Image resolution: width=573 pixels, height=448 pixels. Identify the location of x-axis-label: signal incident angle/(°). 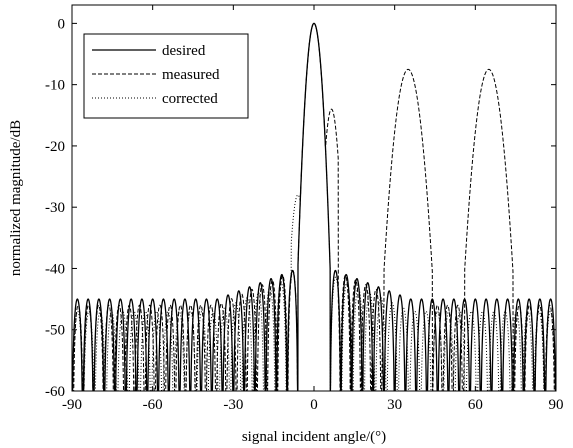
(314, 437).